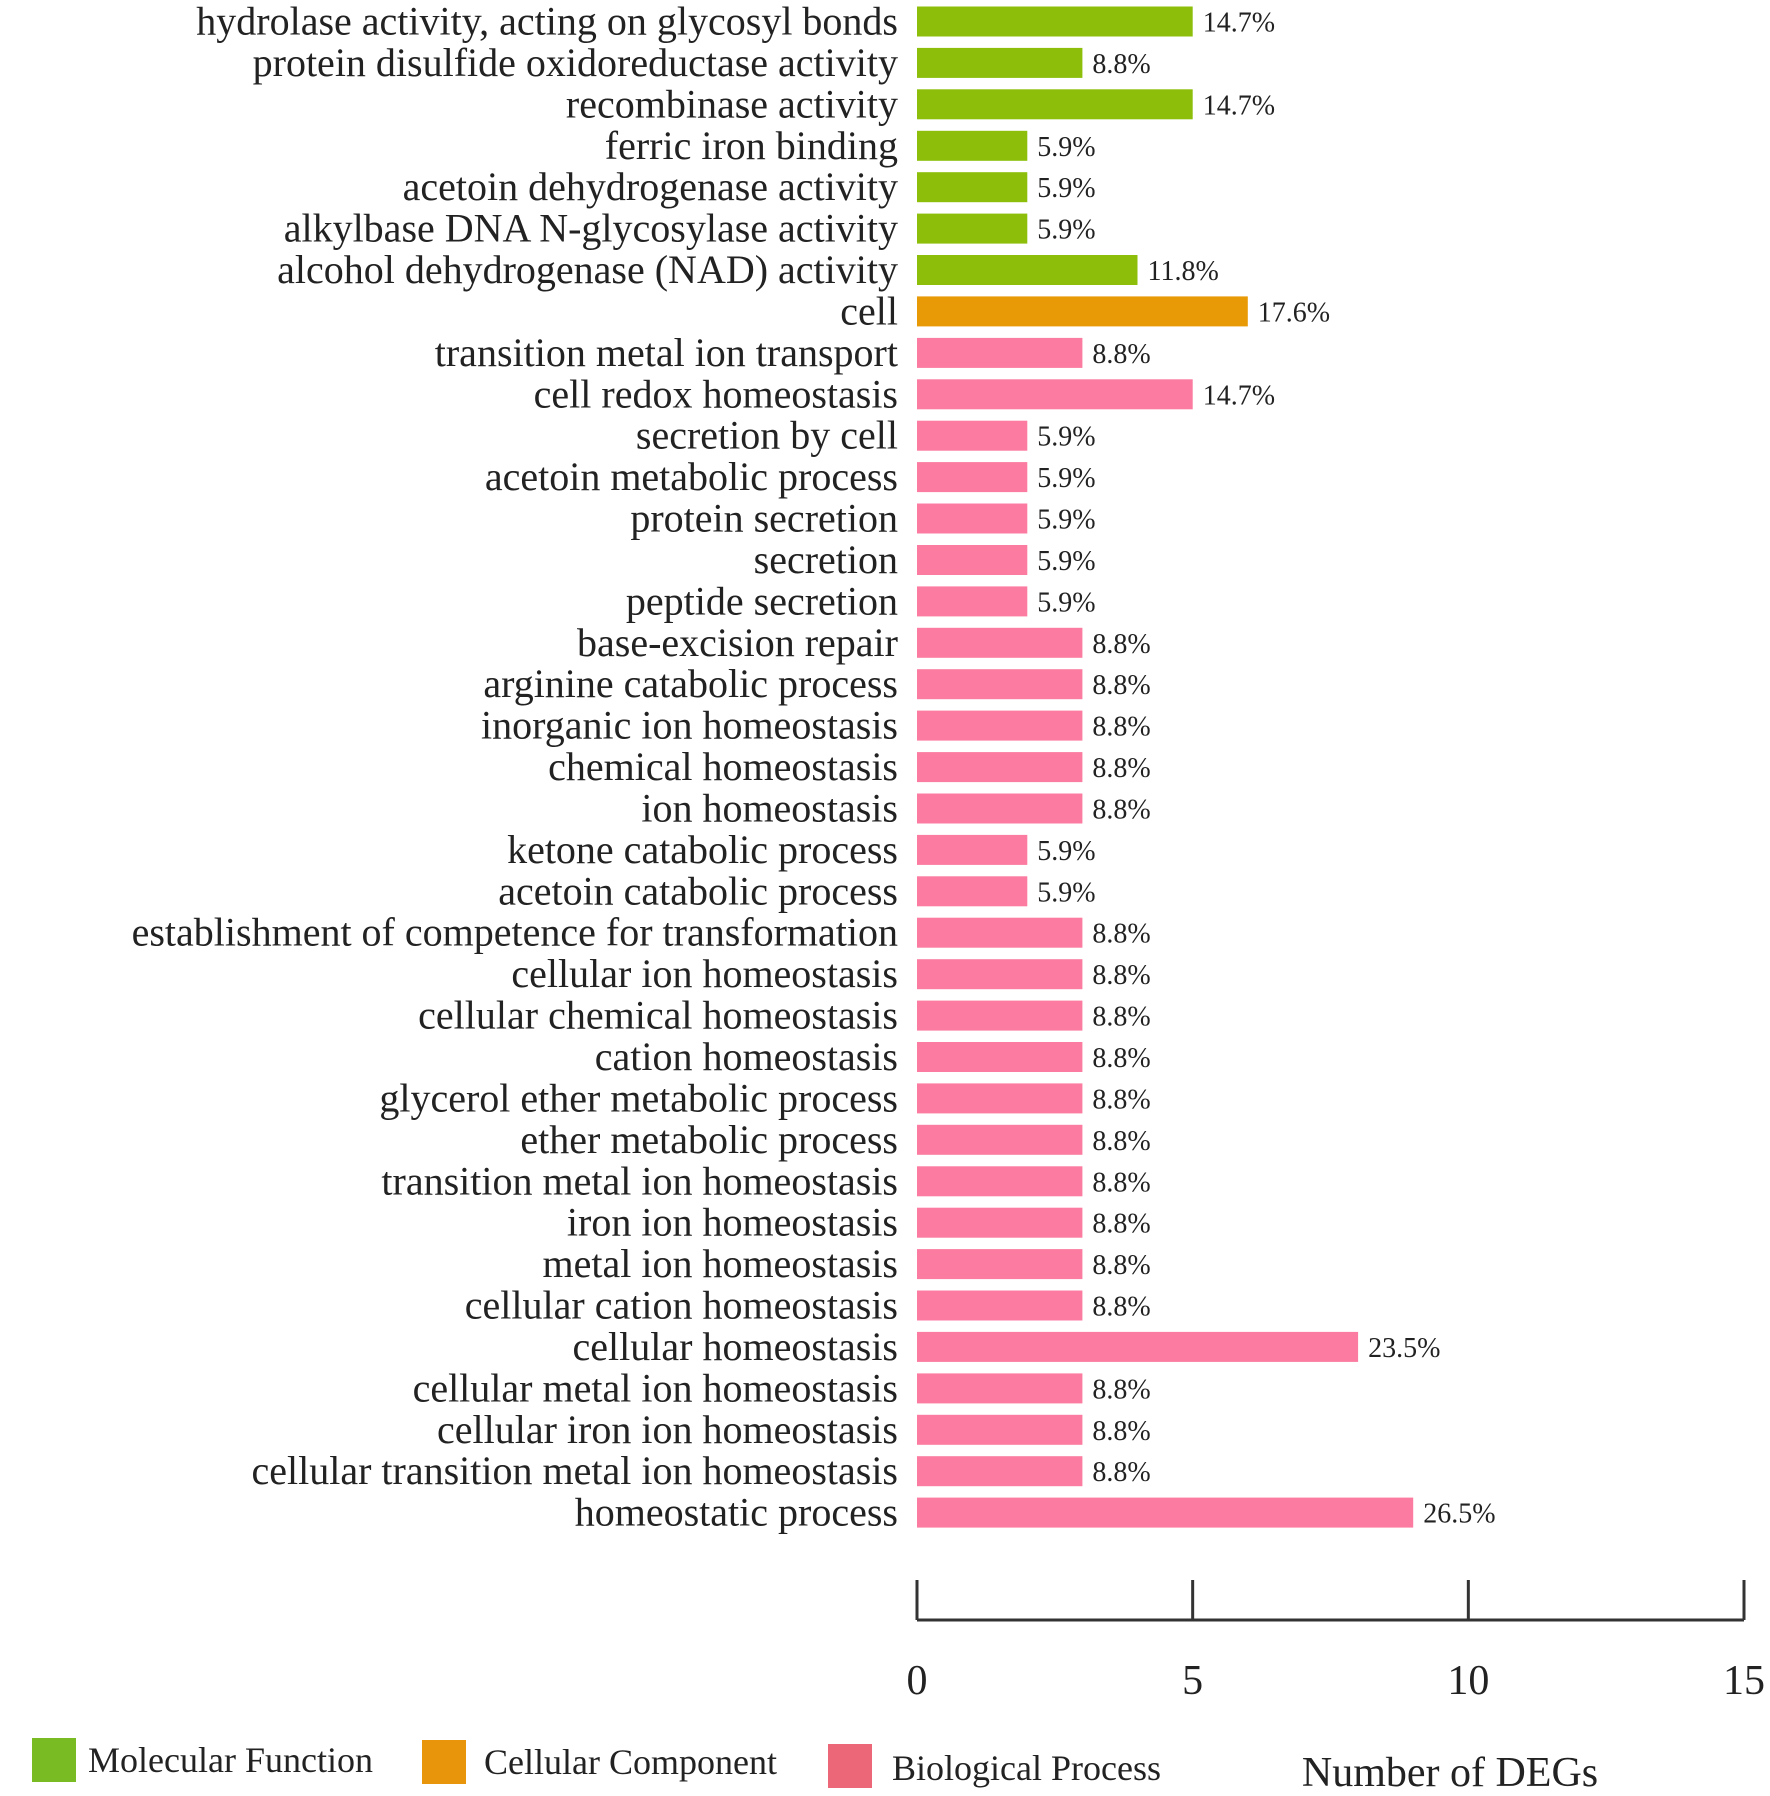  What do you see at coordinates (1026, 1768) in the screenshot?
I see `legend-label: Biological Process` at bounding box center [1026, 1768].